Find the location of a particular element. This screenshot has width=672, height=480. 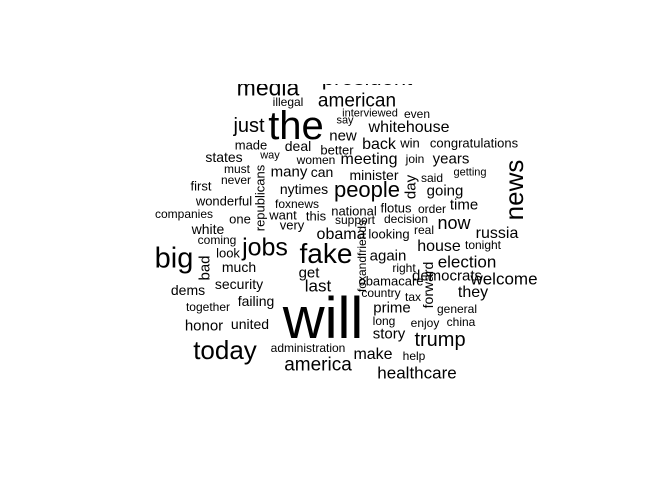

word-tax: tax is located at coordinates (413, 297).